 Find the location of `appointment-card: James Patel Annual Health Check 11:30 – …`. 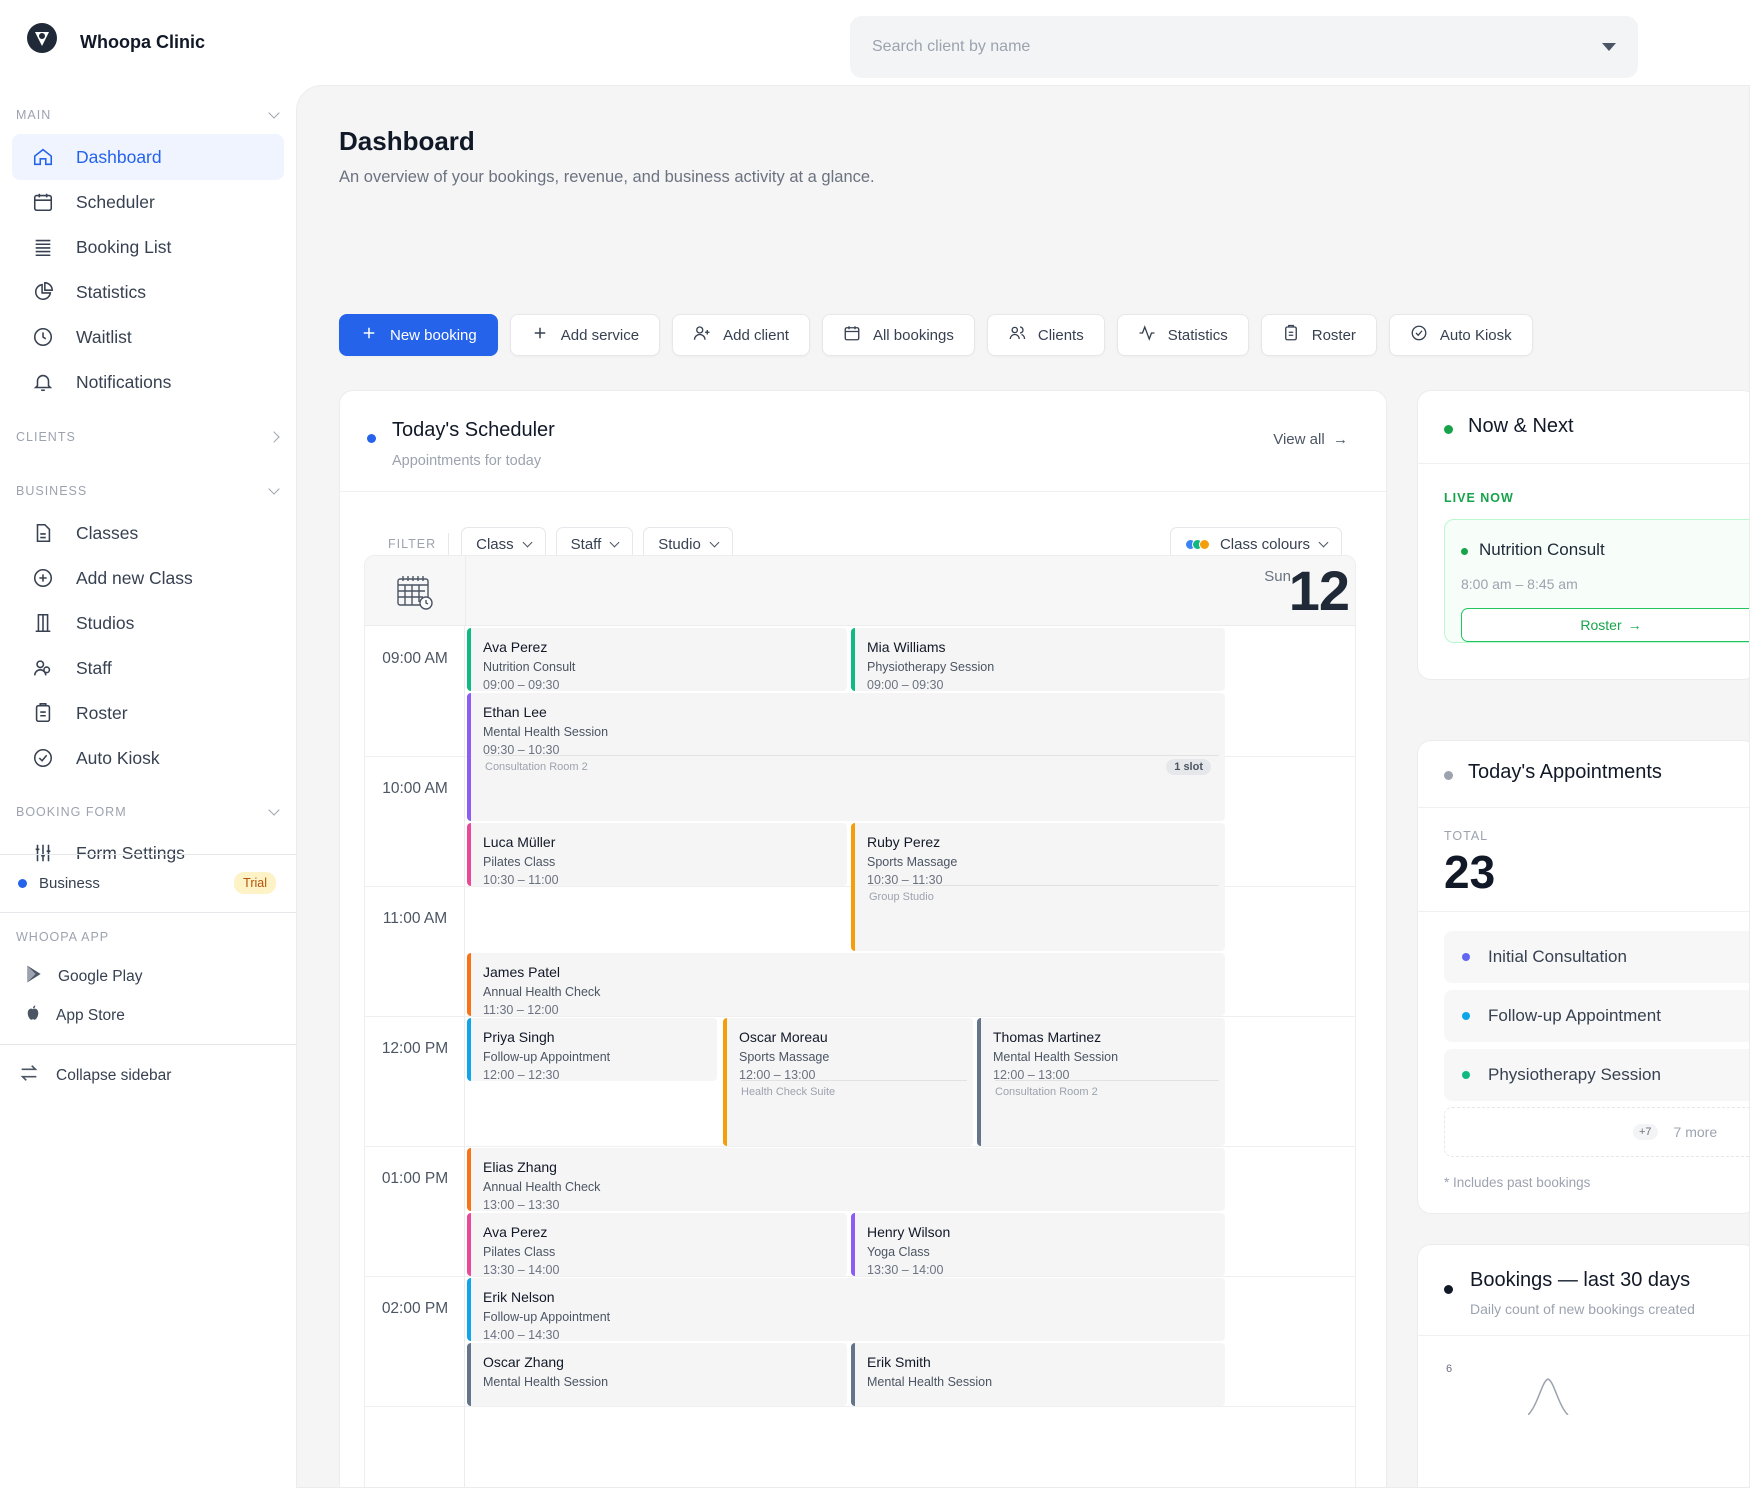

appointment-card: James Patel Annual Health Check 11:30 – … is located at coordinates (846, 984).